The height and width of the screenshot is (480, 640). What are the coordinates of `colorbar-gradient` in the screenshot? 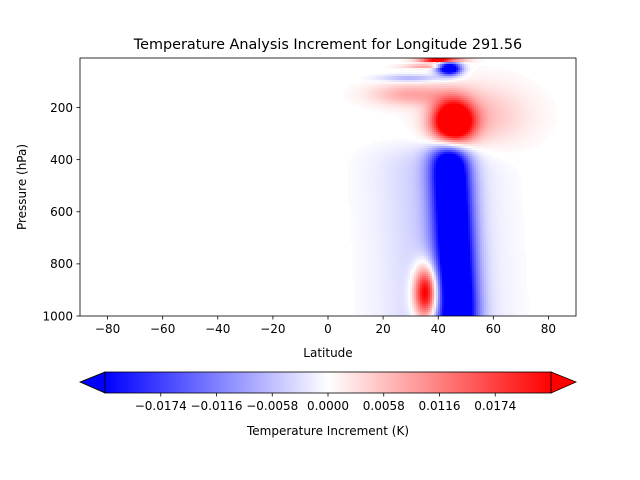 It's located at (328, 382).